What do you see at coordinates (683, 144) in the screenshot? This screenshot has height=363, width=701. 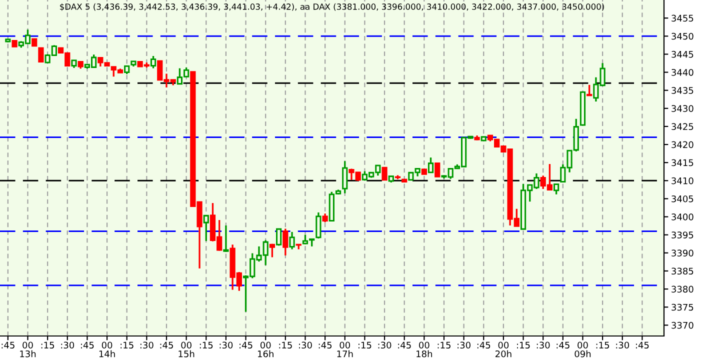 I see `y-tick-label: 3420` at bounding box center [683, 144].